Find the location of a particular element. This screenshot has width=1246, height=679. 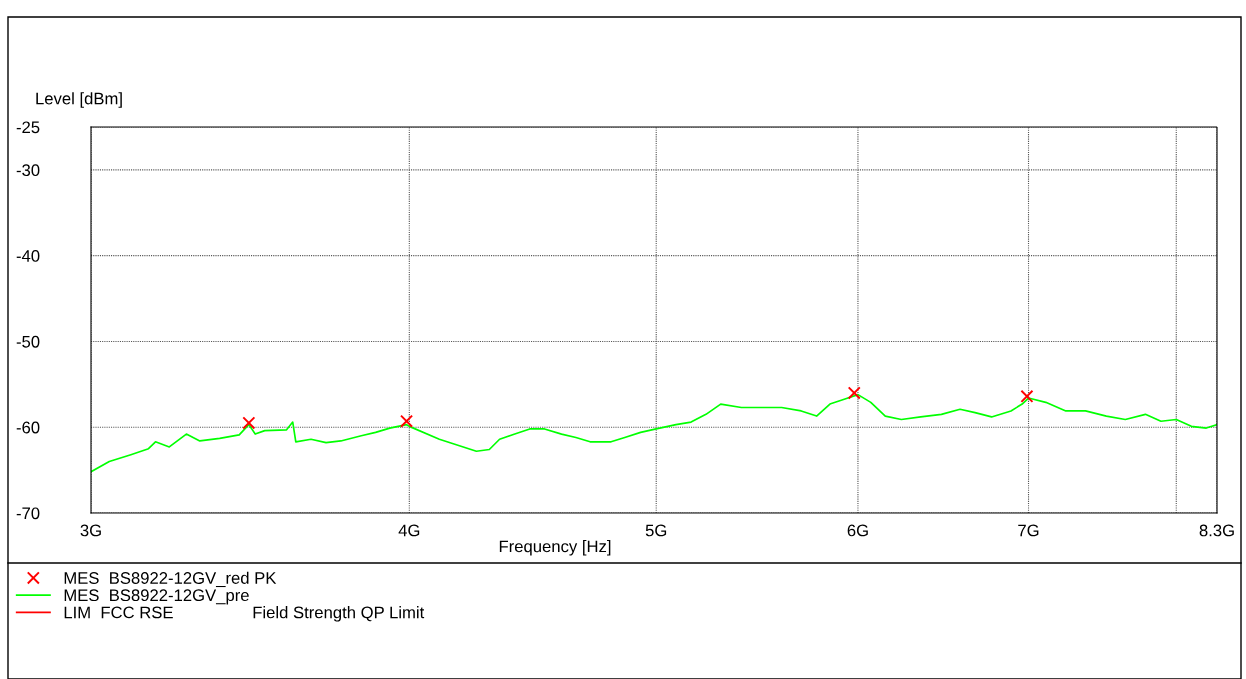

x-tick-label: 8.3G is located at coordinates (1216, 530).